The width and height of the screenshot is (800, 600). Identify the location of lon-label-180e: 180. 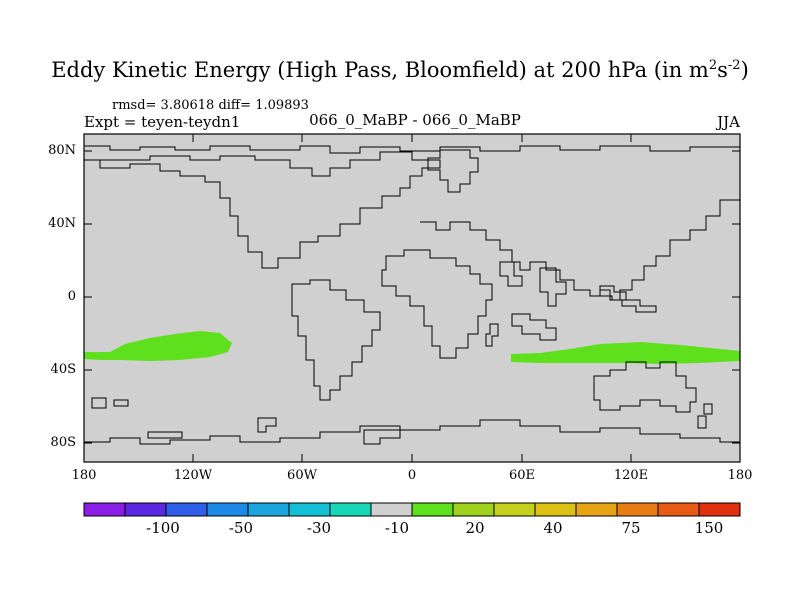
(740, 475).